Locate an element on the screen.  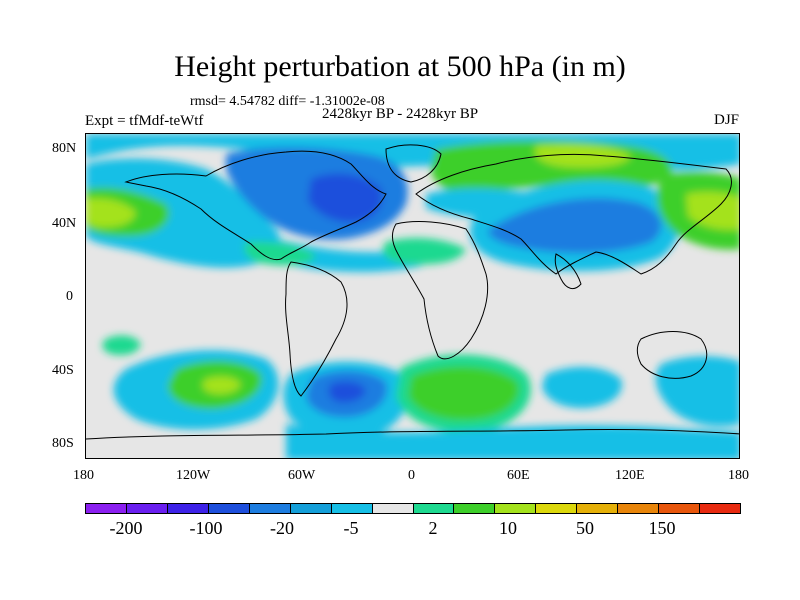
colorbar-label-minus200: -200 is located at coordinates (126, 528).